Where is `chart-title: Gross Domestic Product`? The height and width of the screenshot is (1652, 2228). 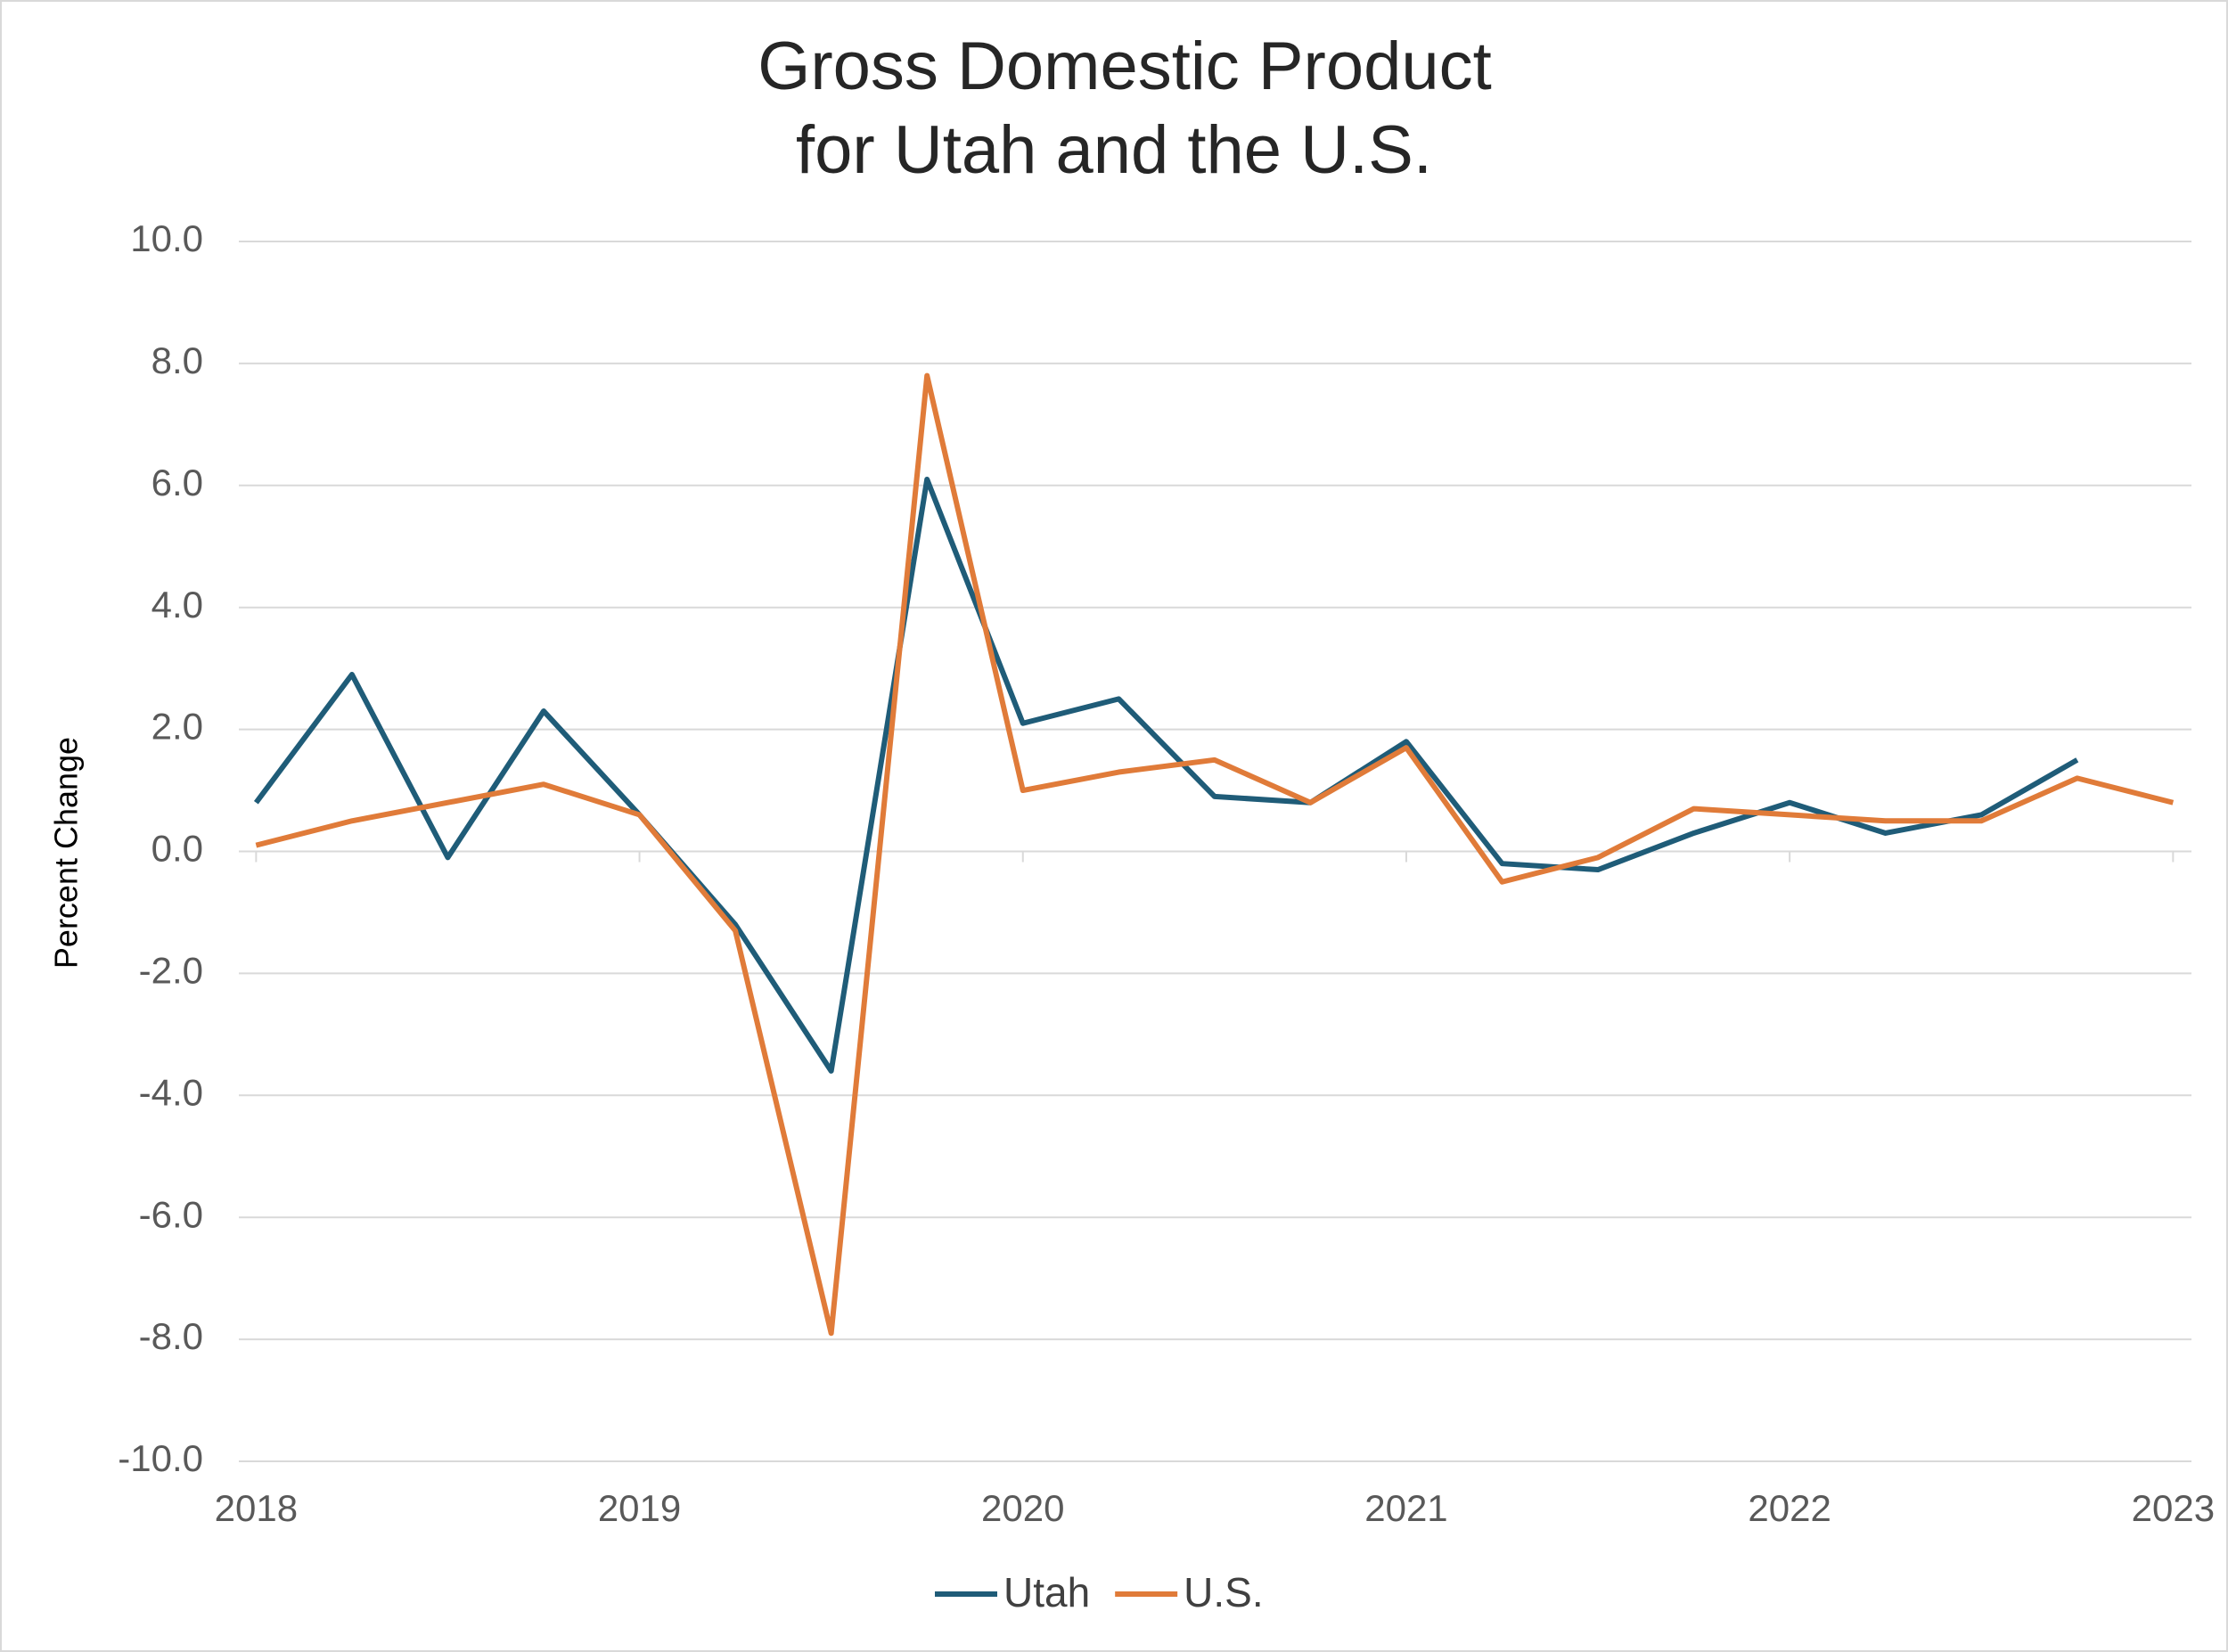
chart-title: Gross Domestic Product is located at coordinates (1125, 66).